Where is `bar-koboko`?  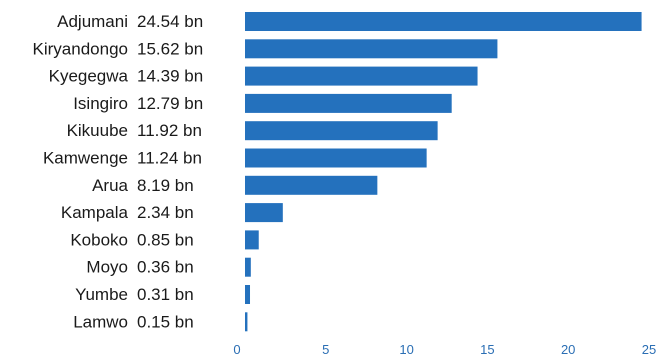
bar-koboko is located at coordinates (252, 240).